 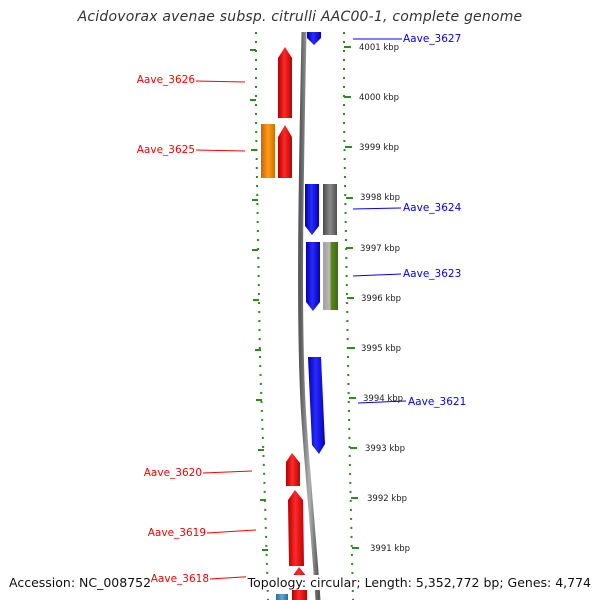 I want to click on gene-label-aave-3621: Aave_3621, so click(x=437, y=402).